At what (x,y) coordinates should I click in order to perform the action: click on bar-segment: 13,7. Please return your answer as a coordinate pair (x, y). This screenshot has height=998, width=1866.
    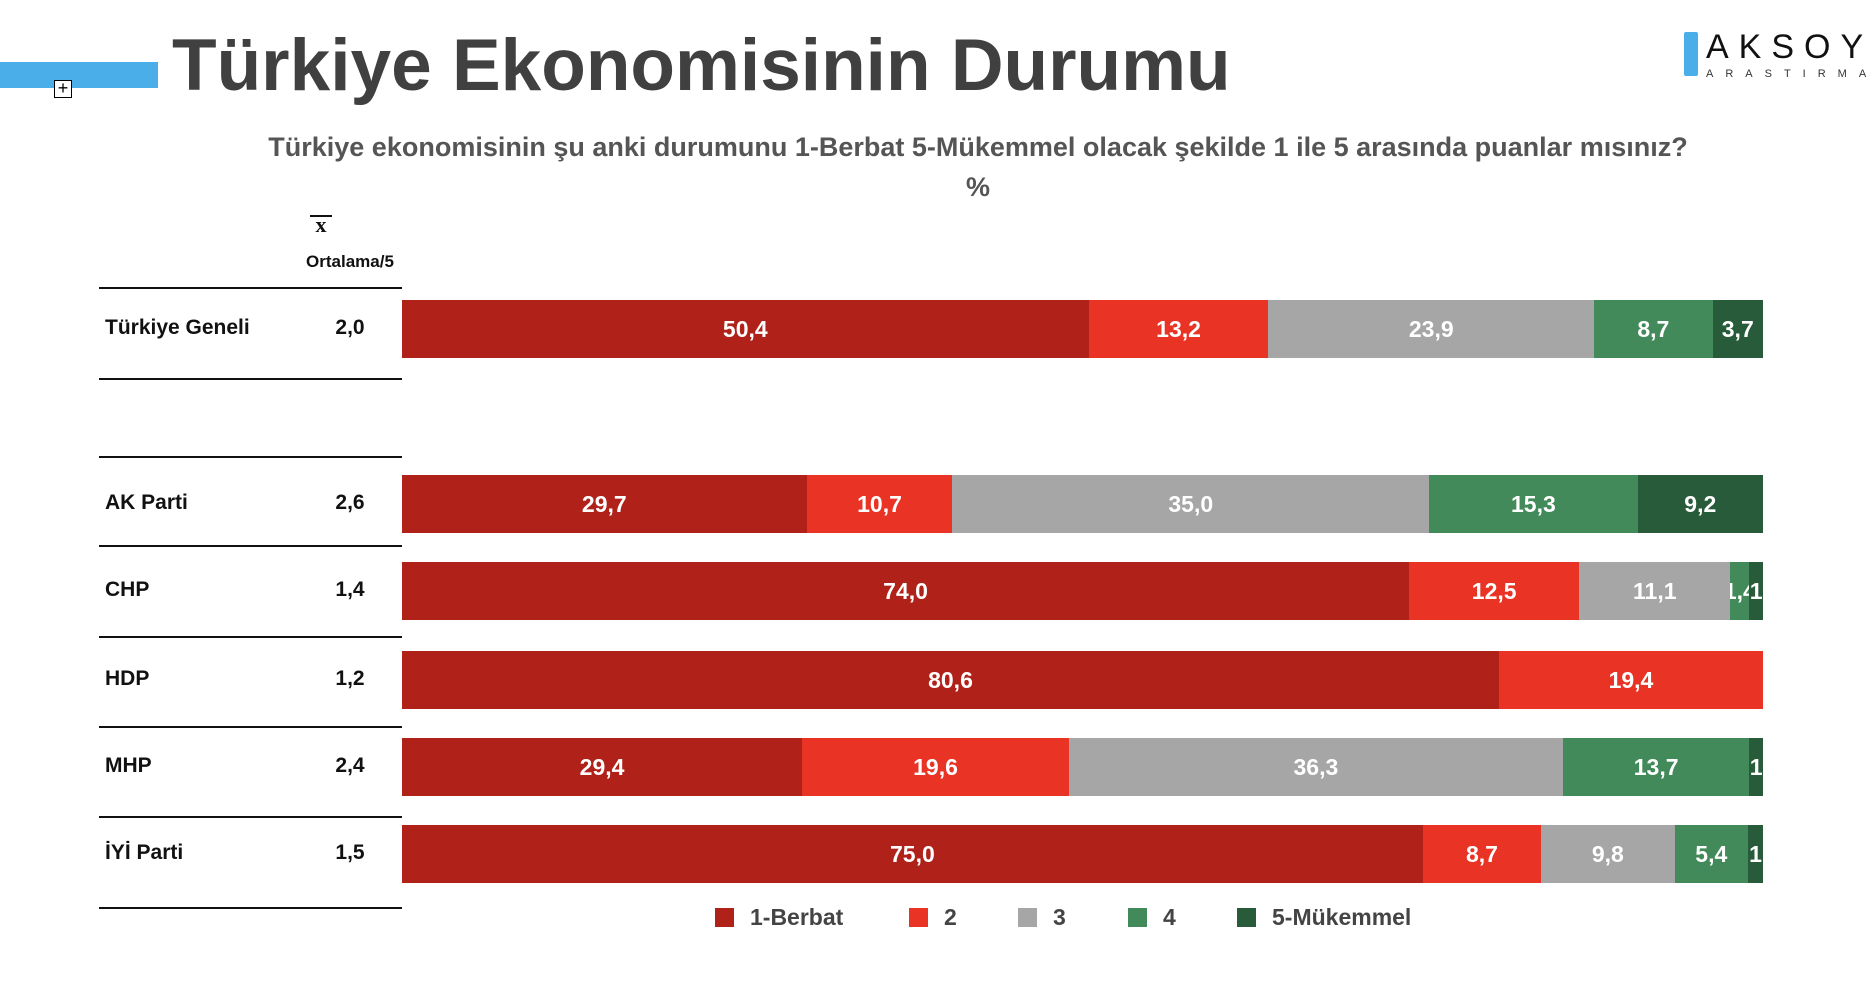
    Looking at the image, I should click on (1656, 767).